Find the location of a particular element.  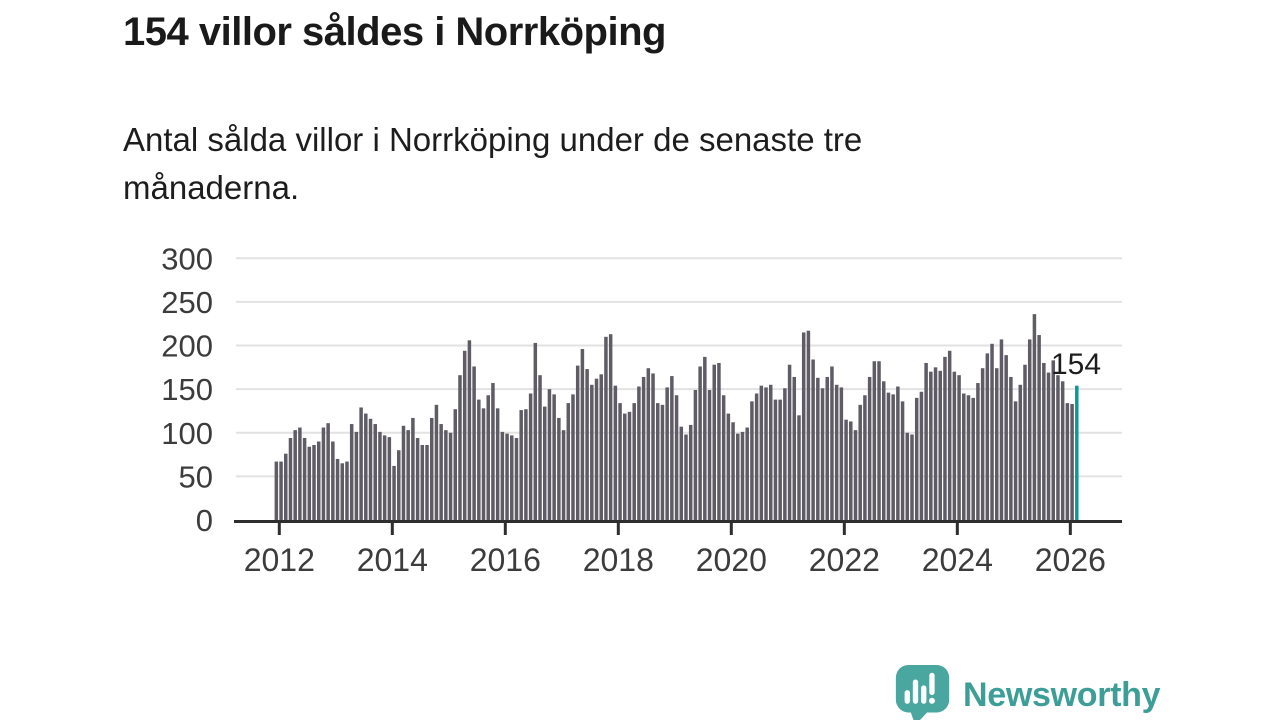

x-tick-label: 2016 is located at coordinates (505, 560).